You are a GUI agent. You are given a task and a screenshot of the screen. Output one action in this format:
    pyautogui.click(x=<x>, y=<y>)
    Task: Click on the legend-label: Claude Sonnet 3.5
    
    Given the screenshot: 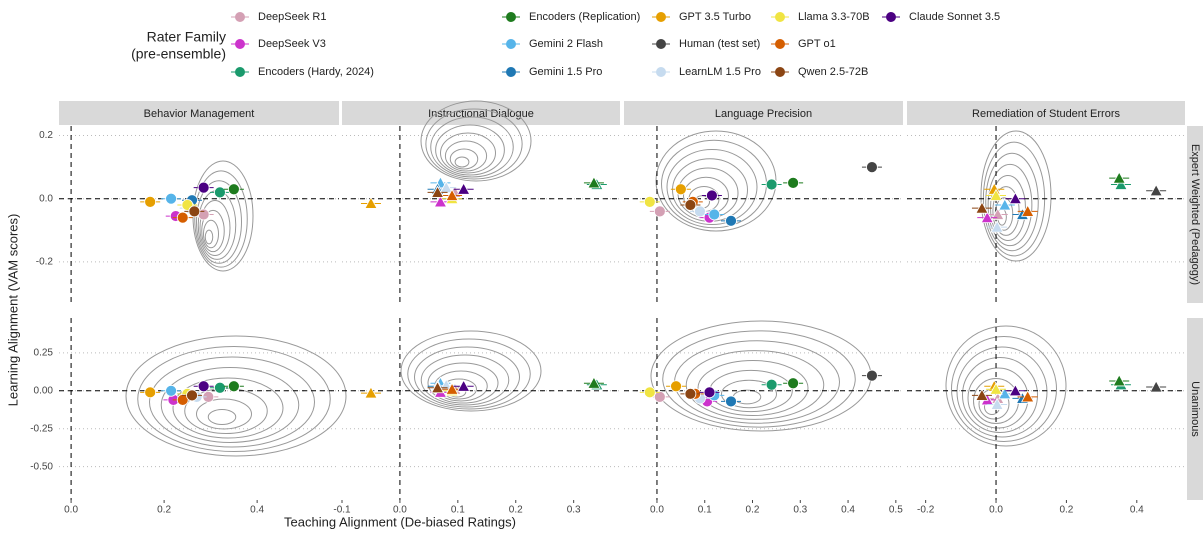 What is the action you would take?
    pyautogui.click(x=954, y=17)
    